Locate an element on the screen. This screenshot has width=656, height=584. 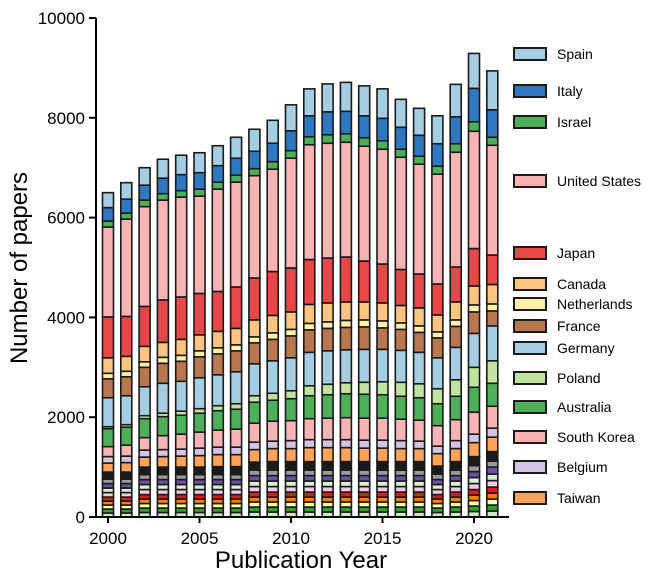
bar-segment-spain-2013 is located at coordinates (346, 97).